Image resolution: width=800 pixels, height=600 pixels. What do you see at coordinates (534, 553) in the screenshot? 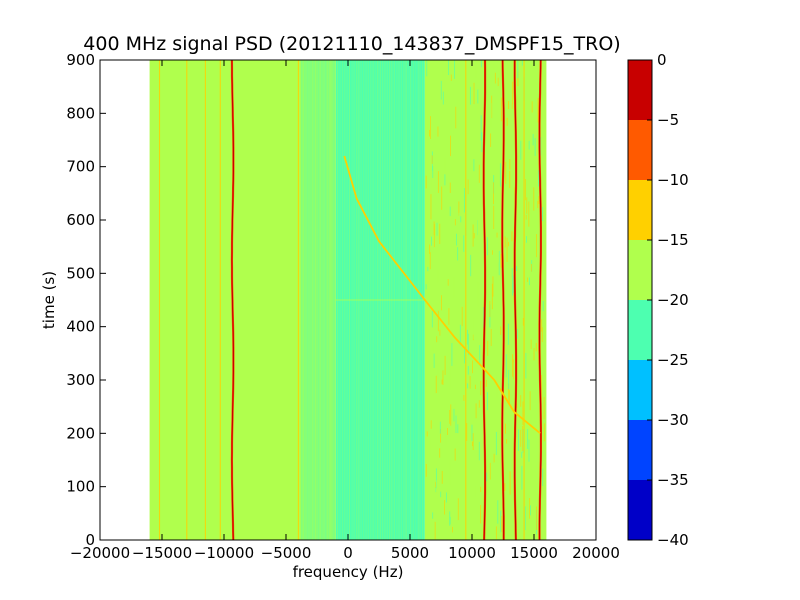
I see `x-tick-label: 15000` at bounding box center [534, 553].